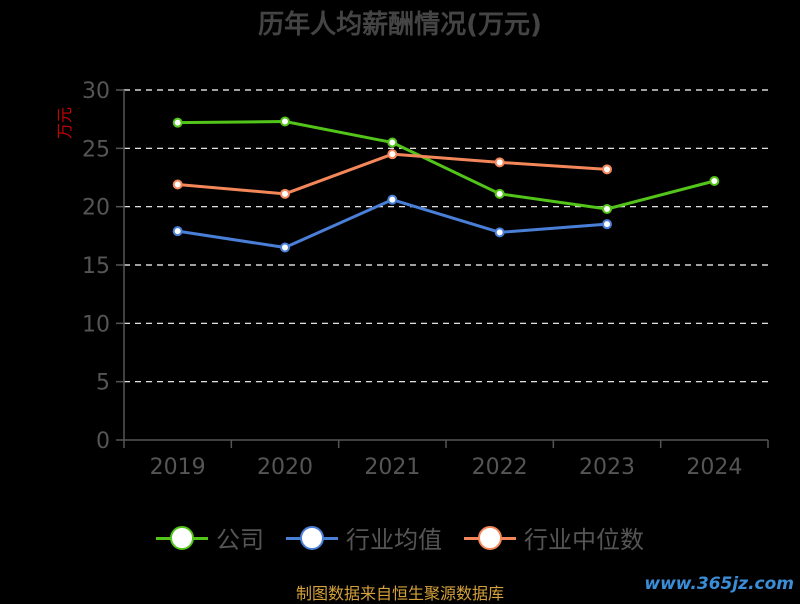 The width and height of the screenshot is (800, 604). What do you see at coordinates (64, 123) in the screenshot?
I see `y-axis-label: 万元` at bounding box center [64, 123].